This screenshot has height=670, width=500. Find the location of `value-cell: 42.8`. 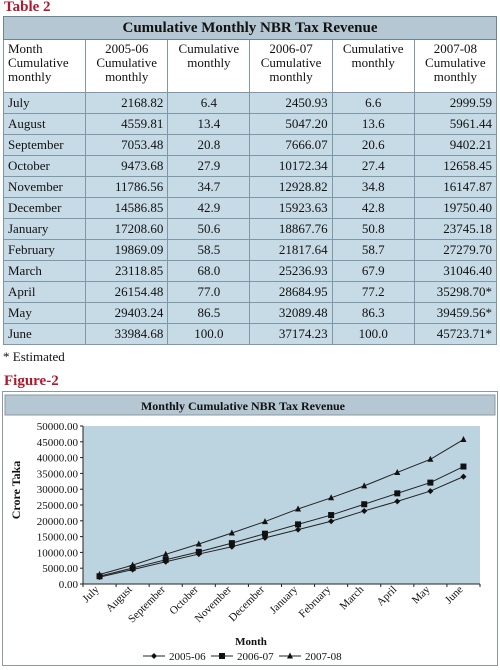

value-cell: 42.8 is located at coordinates (373, 208).